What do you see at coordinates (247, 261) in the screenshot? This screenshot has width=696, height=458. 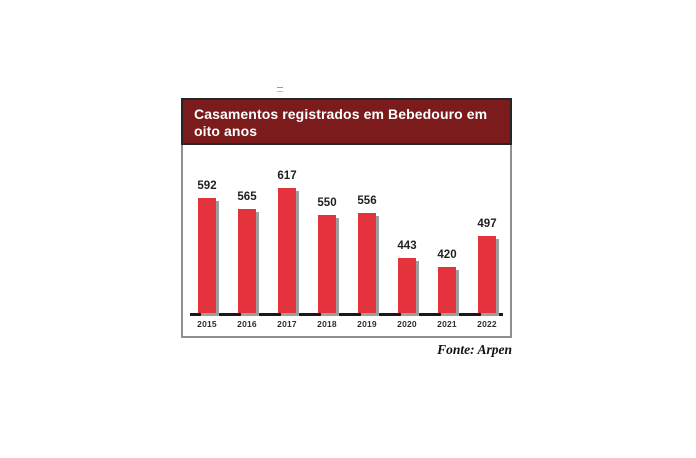 I see `chart-bar-2016` at bounding box center [247, 261].